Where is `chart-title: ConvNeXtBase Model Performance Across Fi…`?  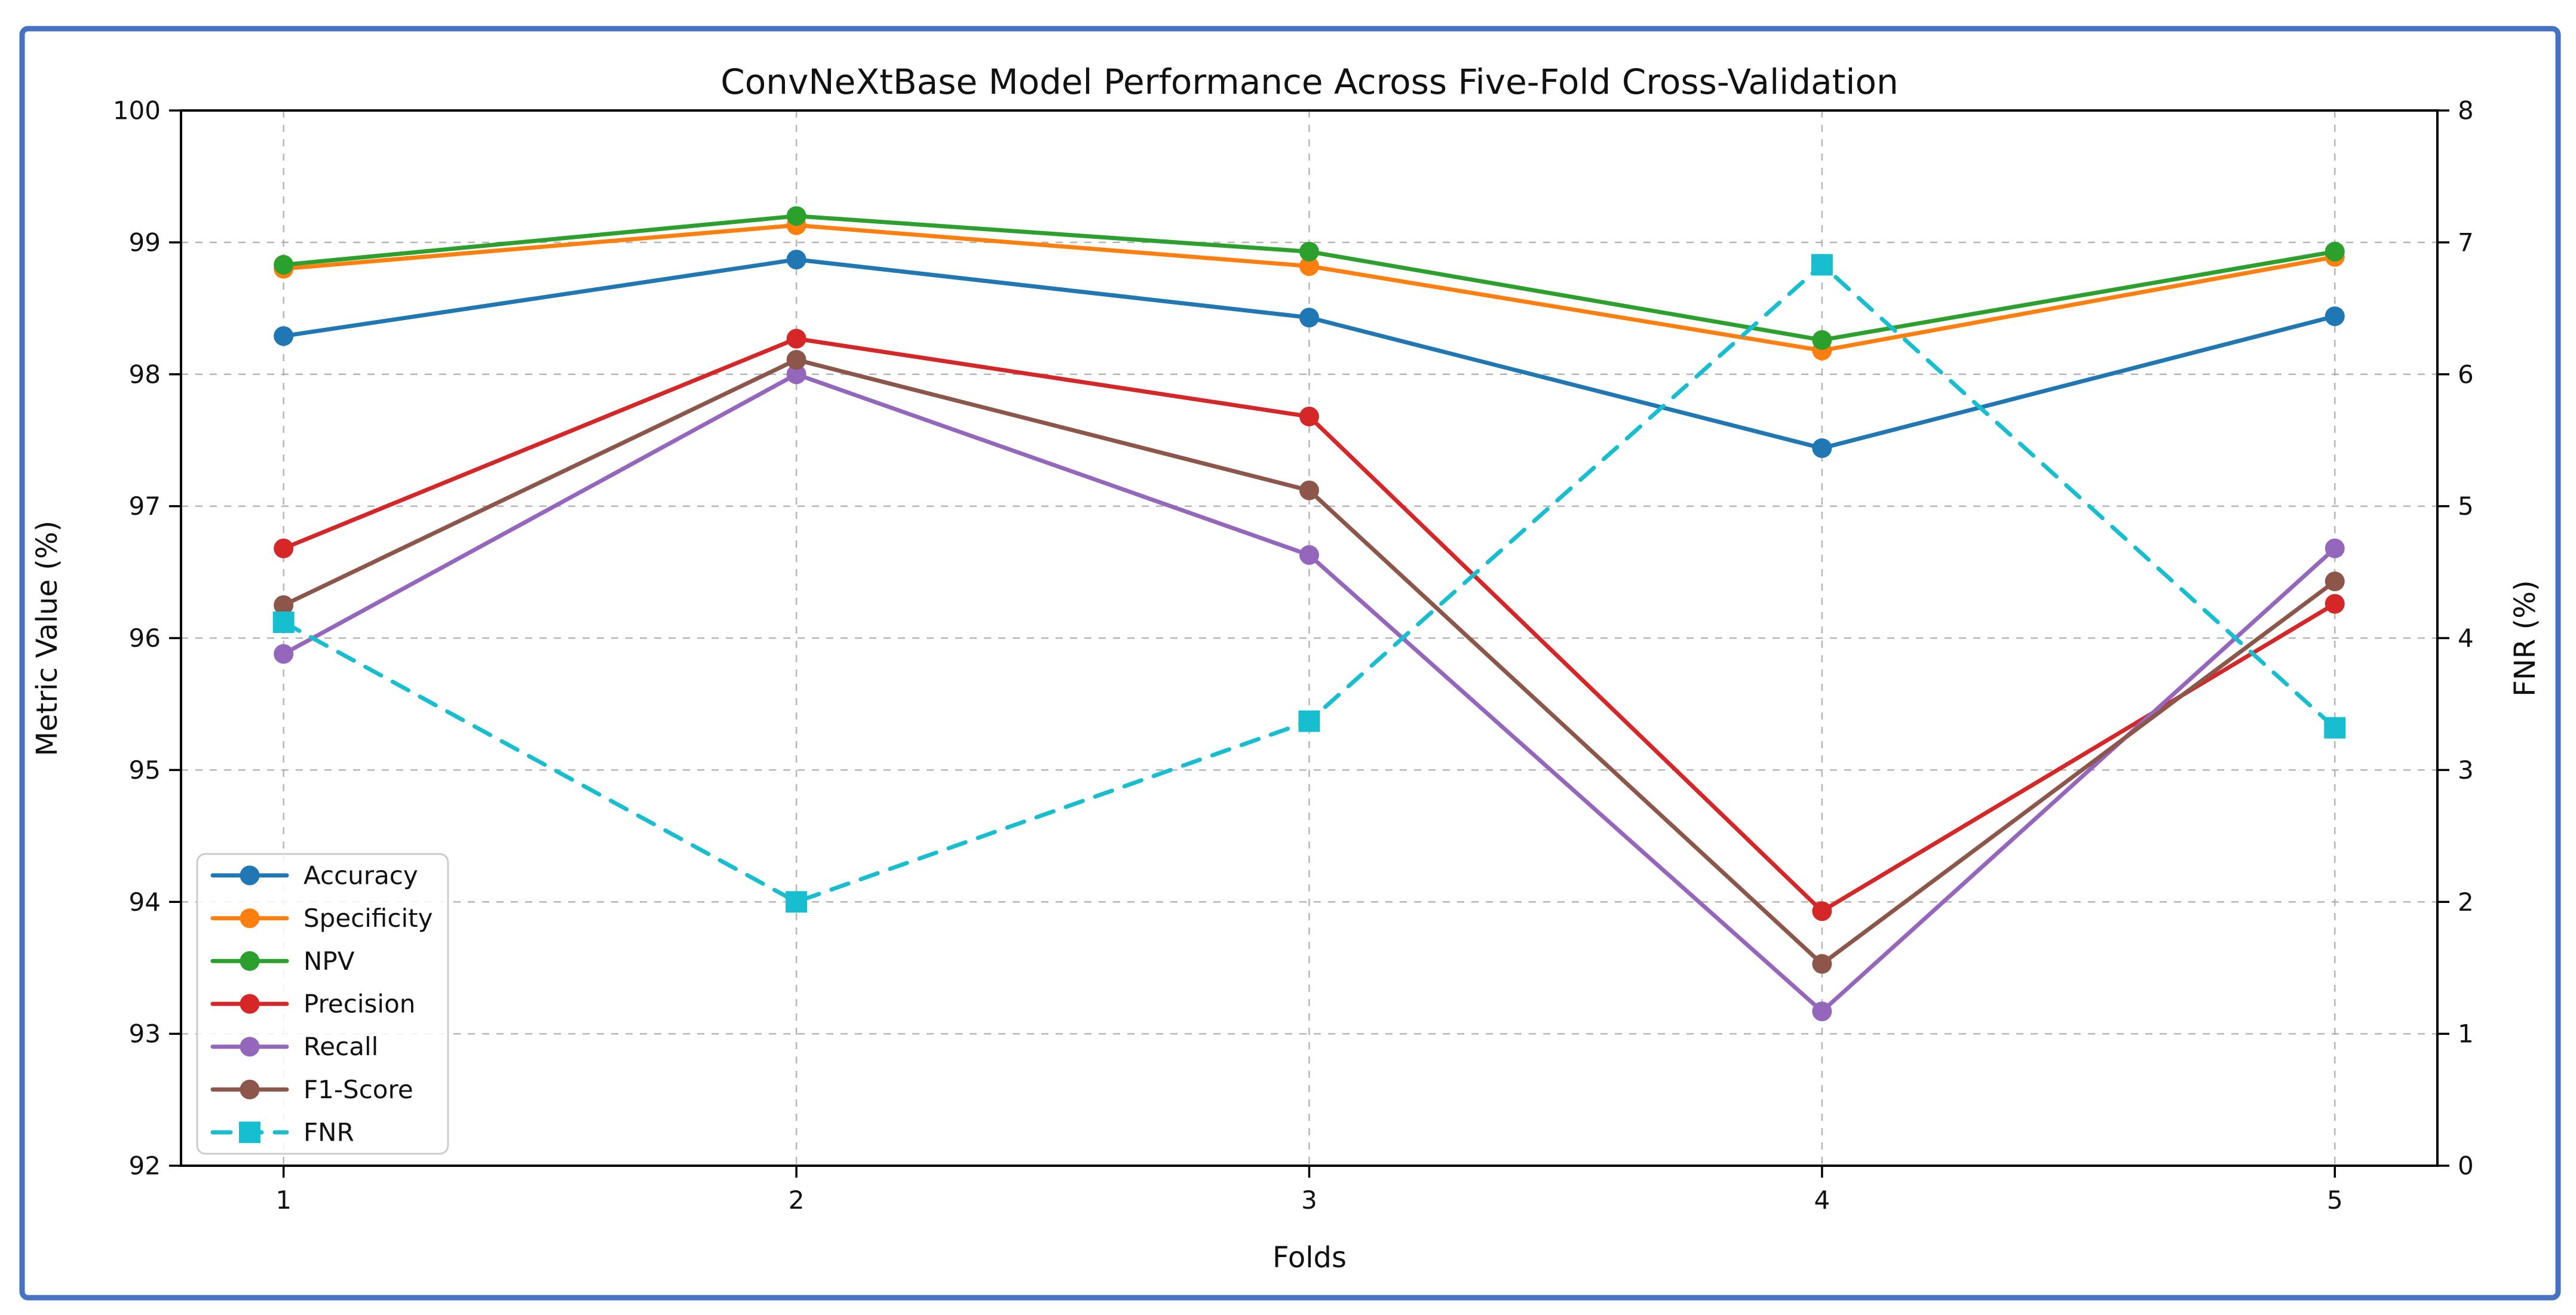
chart-title: ConvNeXtBase Model Performance Across Fi… is located at coordinates (1310, 82).